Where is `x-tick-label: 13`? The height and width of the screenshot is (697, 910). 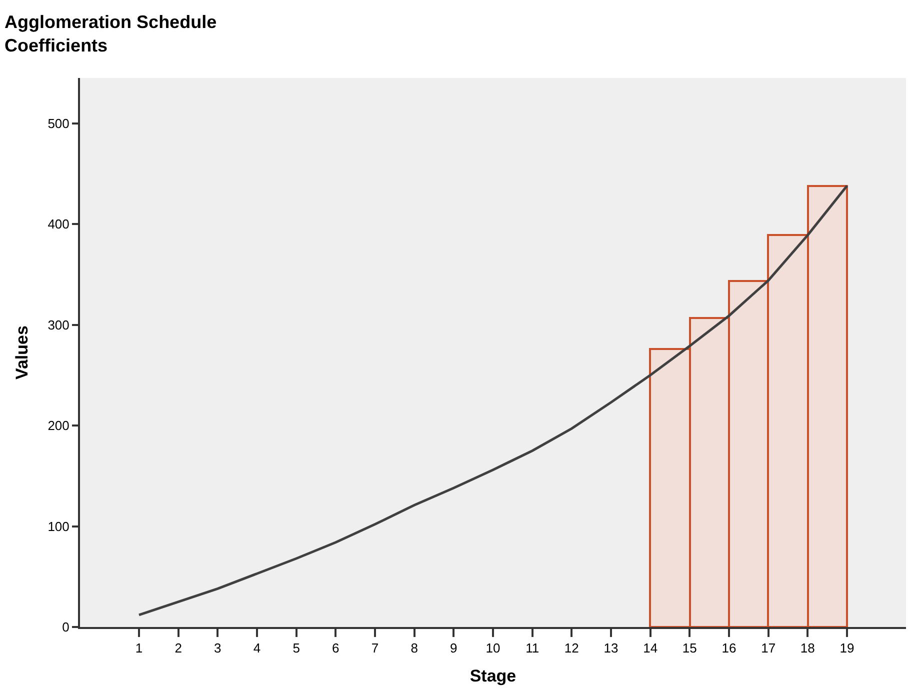
x-tick-label: 13 is located at coordinates (611, 648).